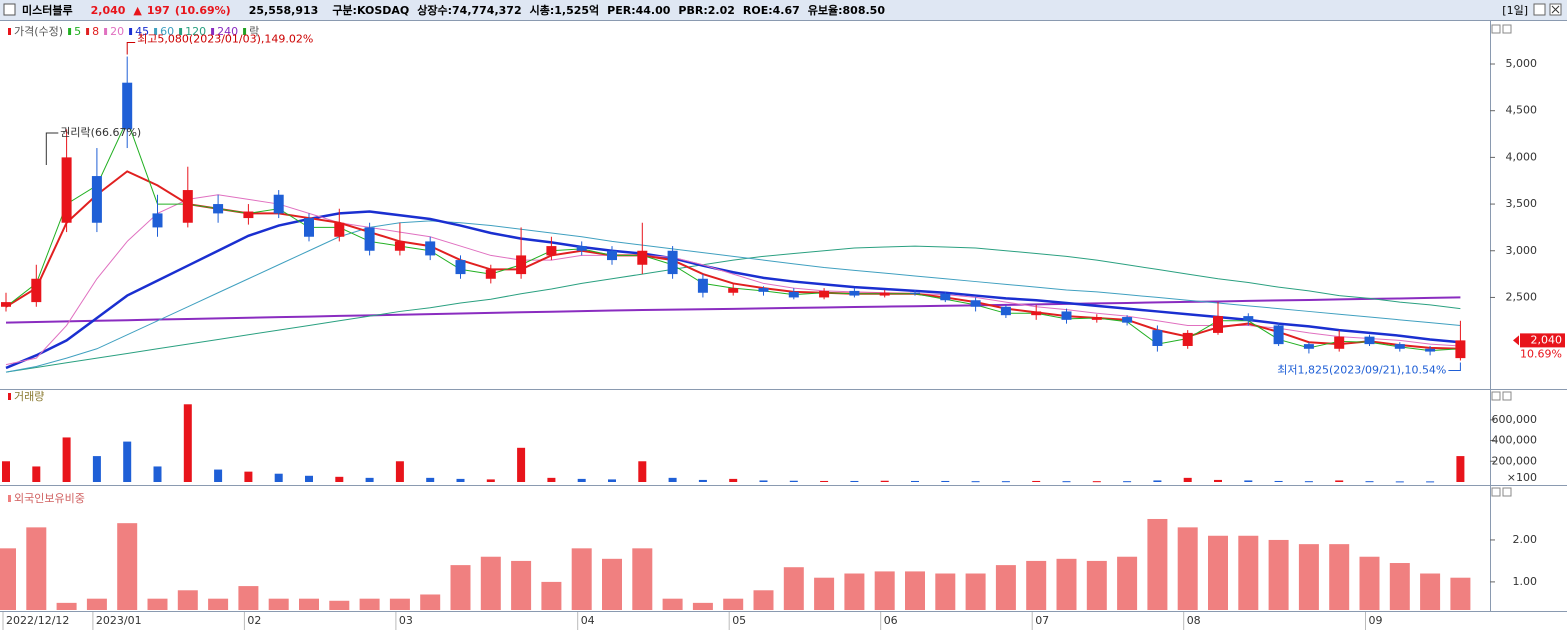 The width and height of the screenshot is (1567, 630). I want to click on x-tick-label: 06, so click(891, 620).